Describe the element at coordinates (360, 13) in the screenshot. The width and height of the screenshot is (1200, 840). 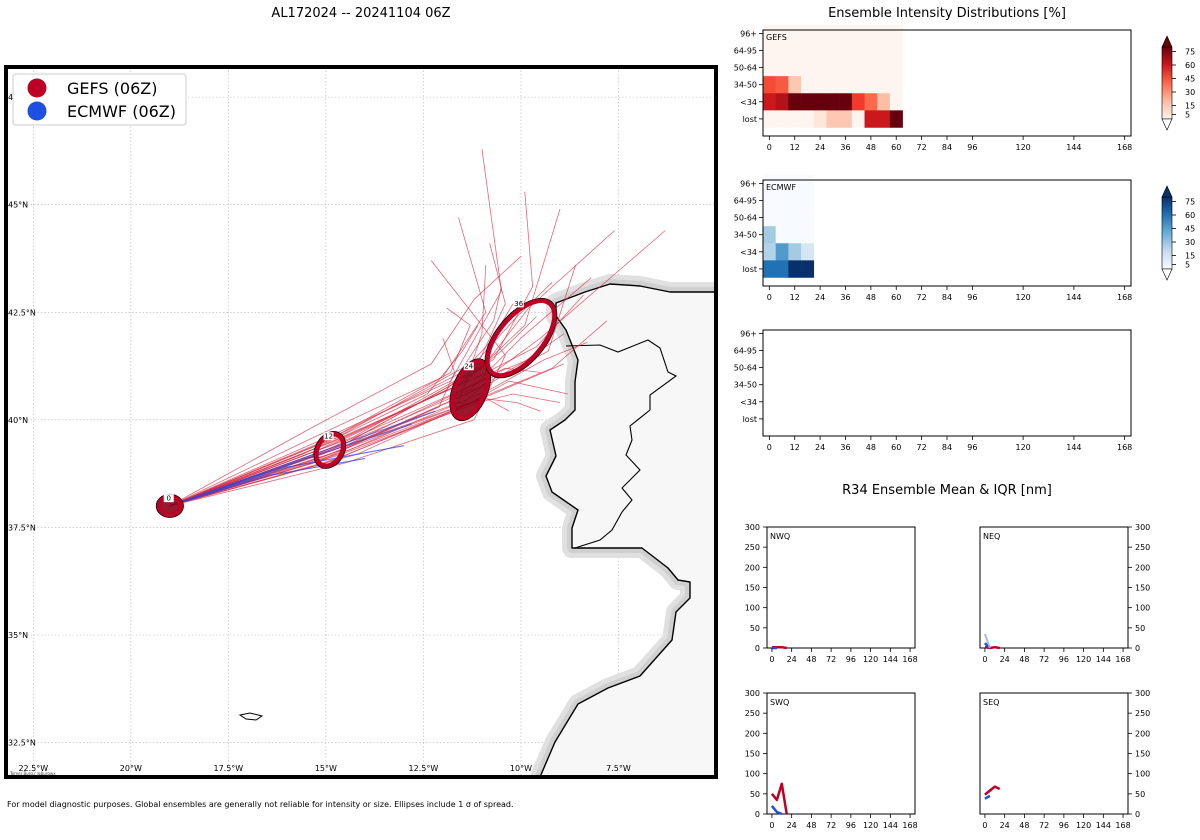
I see `main-title: AL172024 -- 20241104 06Z` at that location.